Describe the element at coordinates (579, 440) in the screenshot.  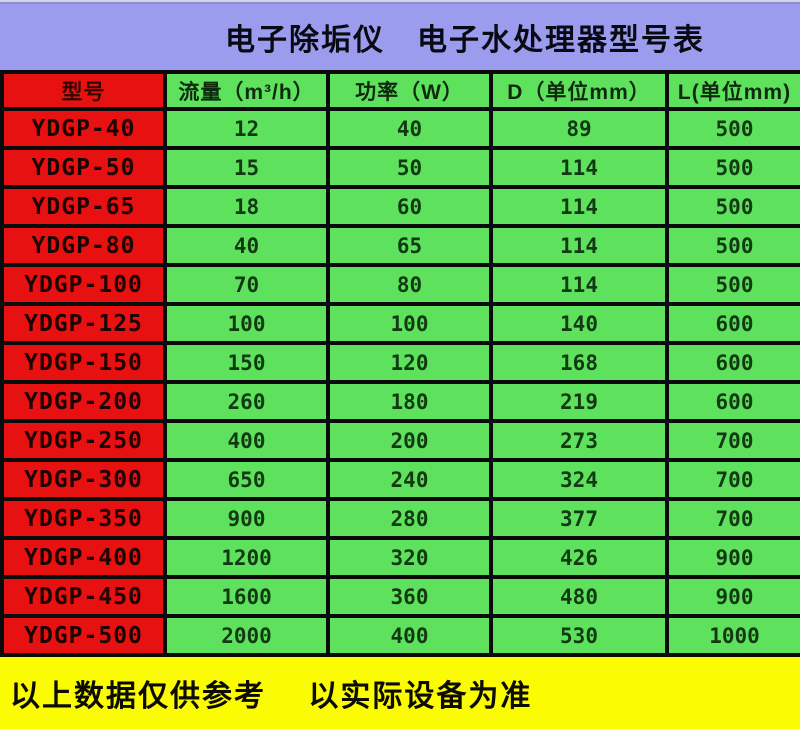
I see `value-cell: 273` at that location.